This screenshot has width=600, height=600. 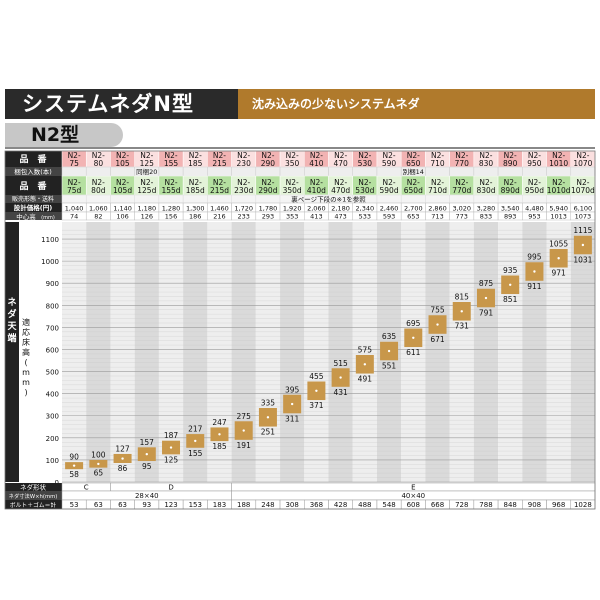 I want to click on product-d-code-num: 230d, so click(x=243, y=190).